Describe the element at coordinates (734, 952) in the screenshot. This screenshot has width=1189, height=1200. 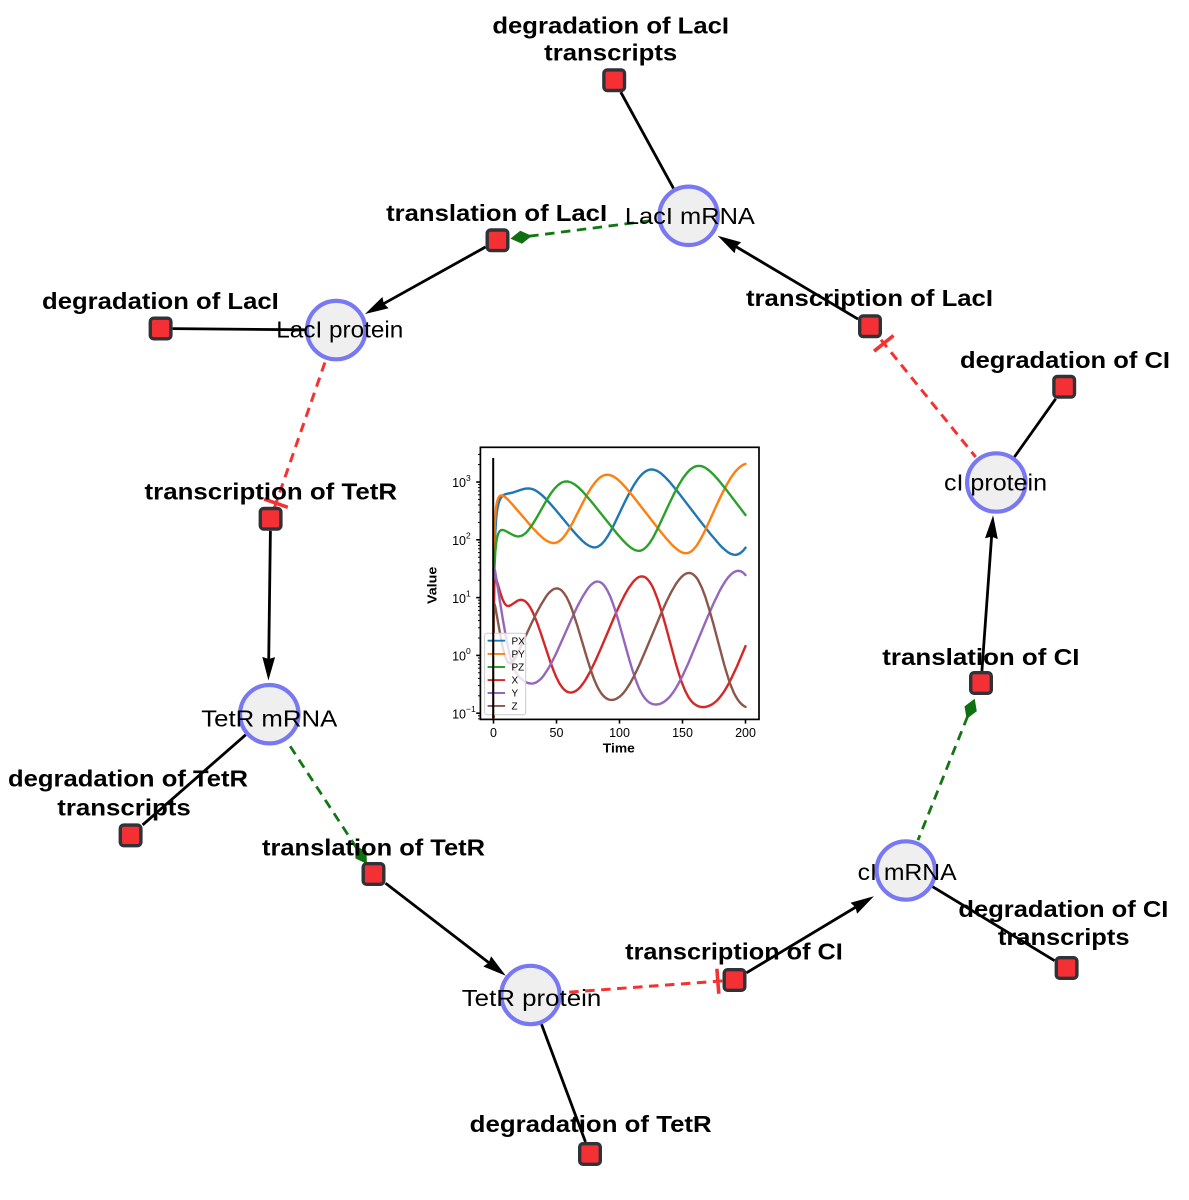
I see `svg-text: transcription of CI` at that location.